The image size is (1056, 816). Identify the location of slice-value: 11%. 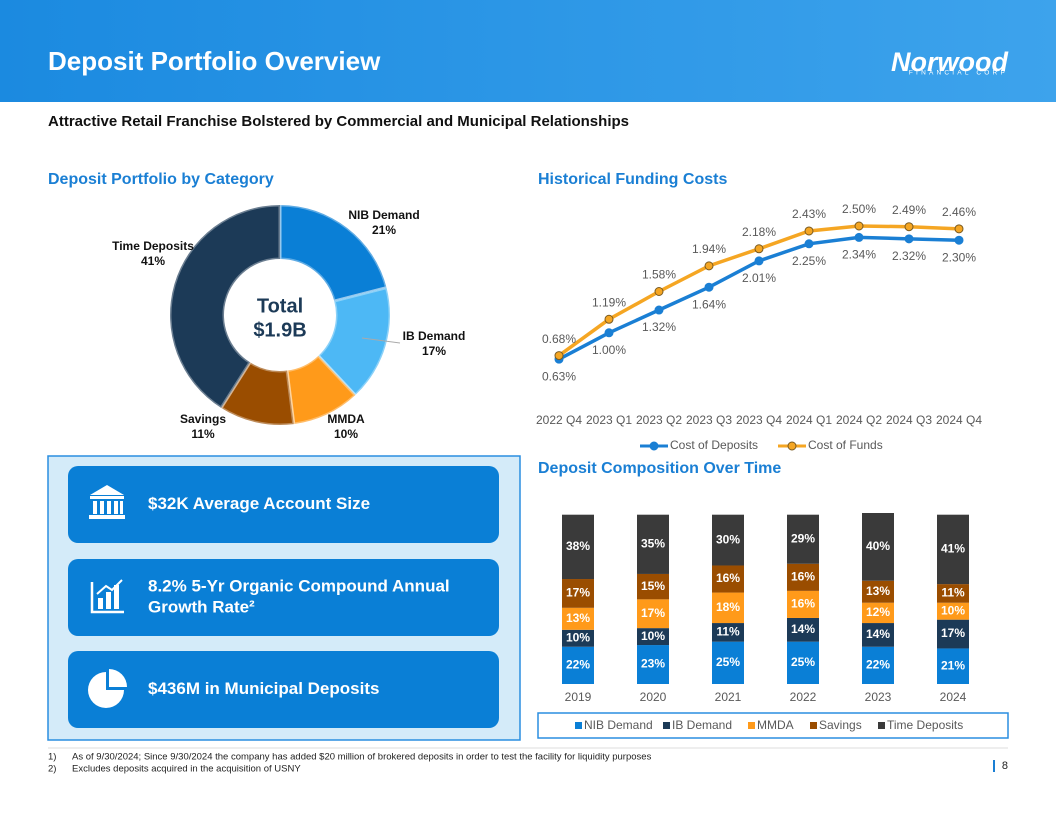
(203, 434).